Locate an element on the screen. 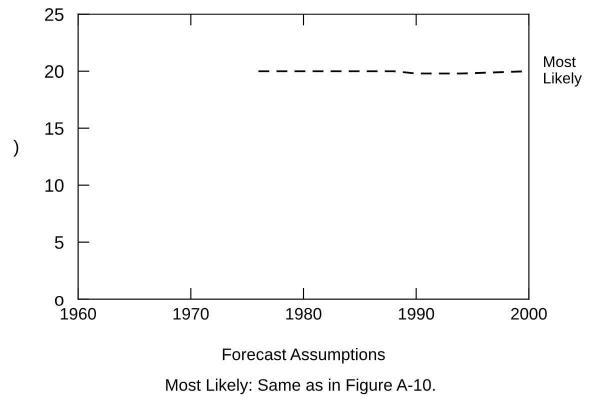 The height and width of the screenshot is (407, 601). x-tick-label: 2000 is located at coordinates (529, 314).